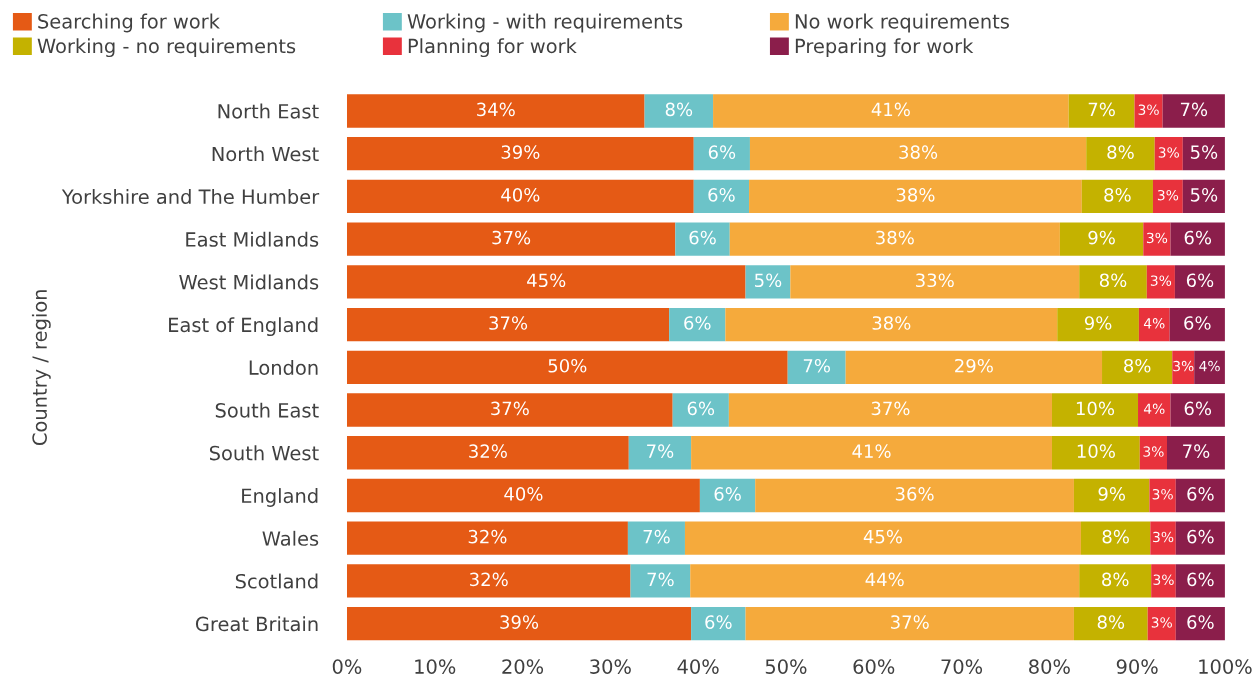  I want to click on y-tick-label: East of England, so click(243, 327).